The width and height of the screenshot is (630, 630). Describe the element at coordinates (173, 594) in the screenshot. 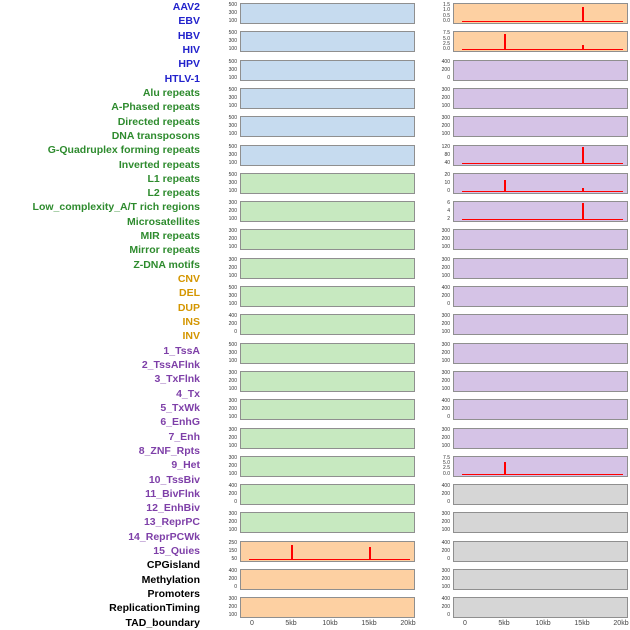

I see `track-label-promoters: Promoters` at that location.